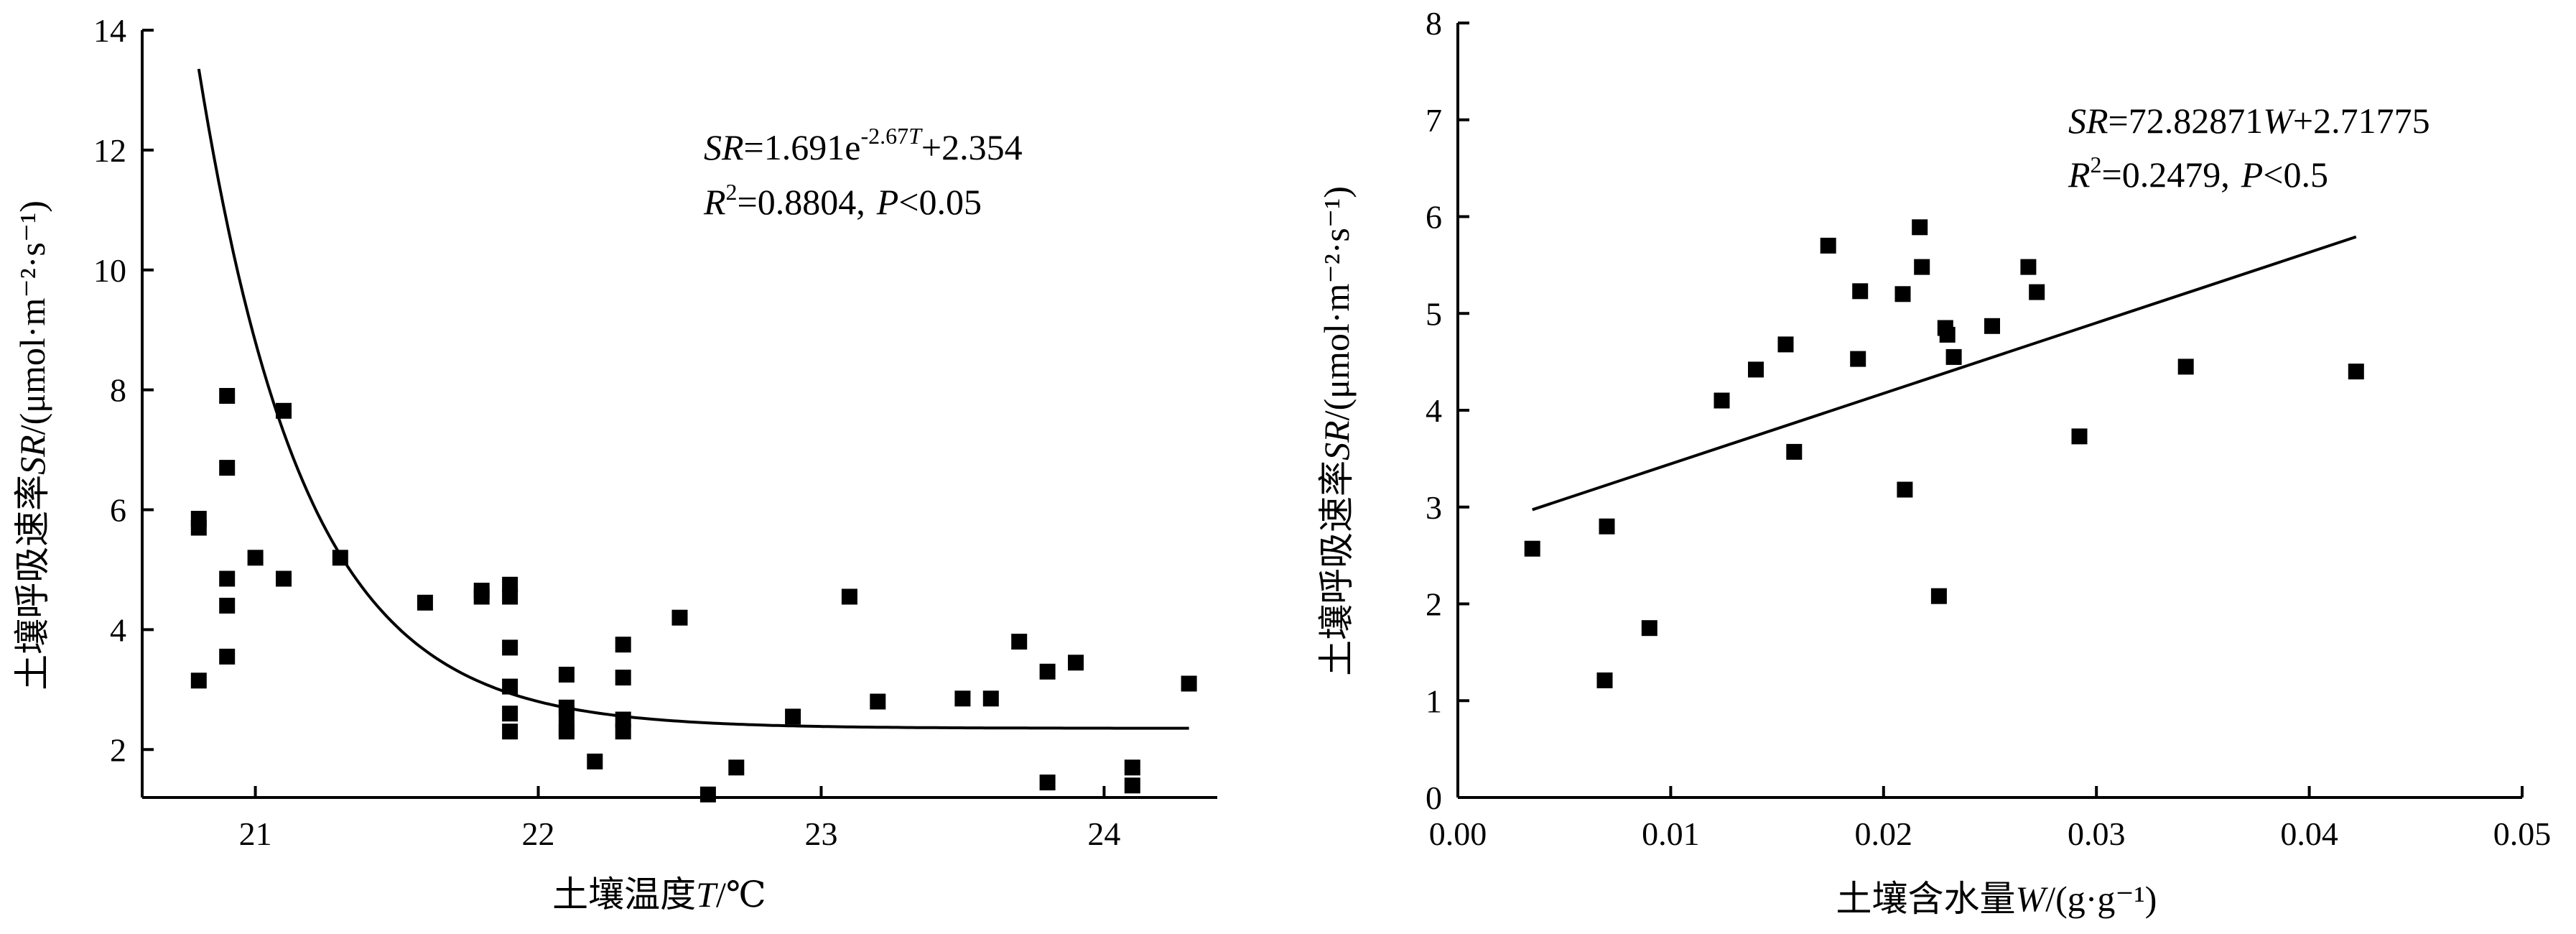 The height and width of the screenshot is (934, 2576). I want to click on equation-line: SR=1.691e-2.67T+2.354, so click(863, 145).